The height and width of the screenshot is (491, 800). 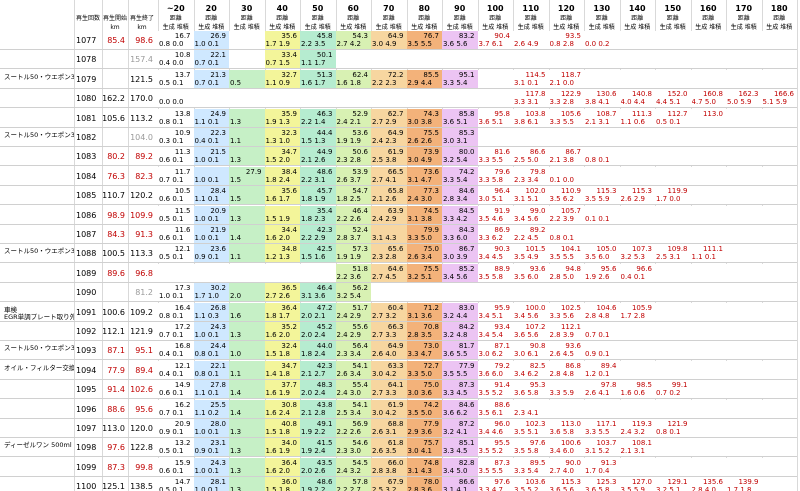 What do you see at coordinates (141, 312) in the screenshot?
I see `regen-end: 109.2` at bounding box center [141, 312].